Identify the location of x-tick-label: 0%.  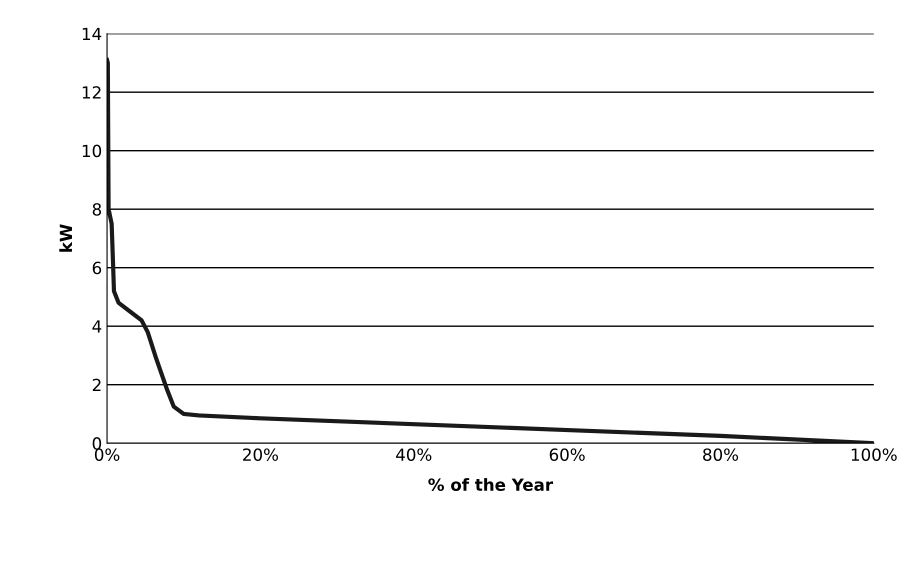
(107, 454).